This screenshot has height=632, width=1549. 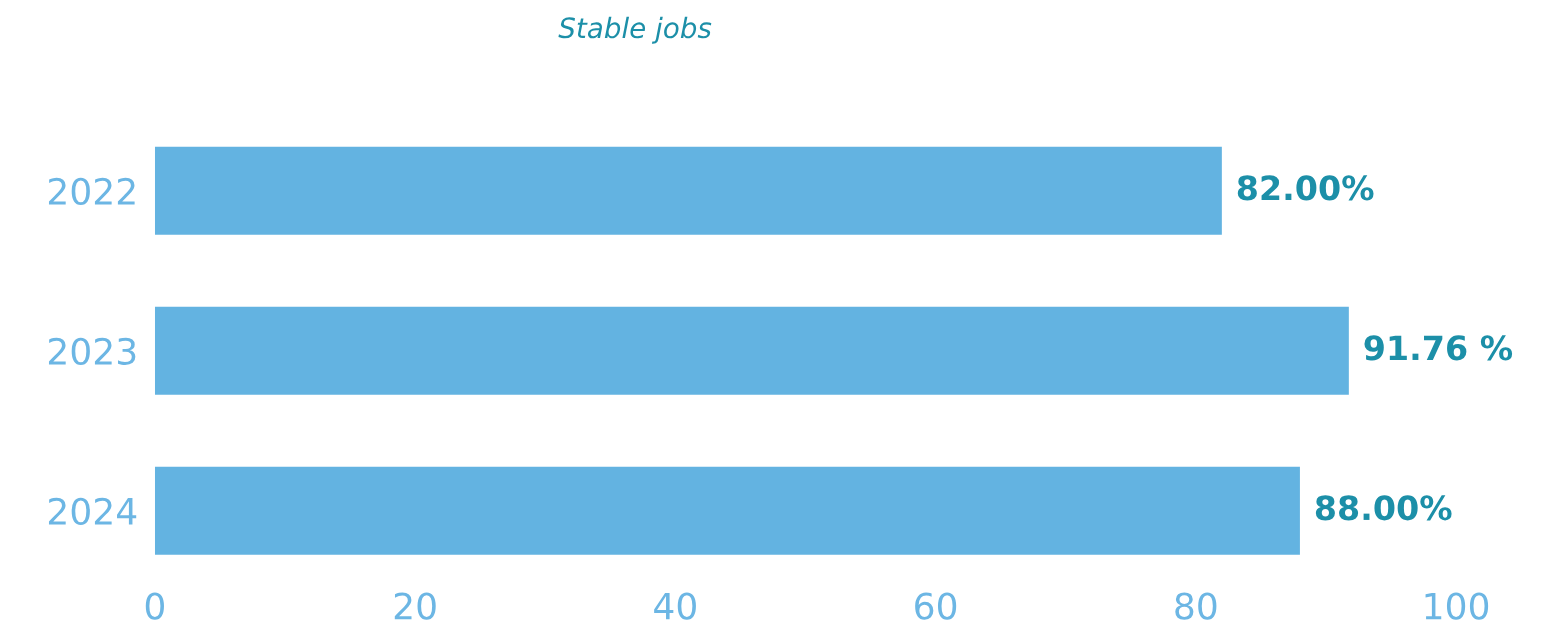 What do you see at coordinates (675, 606) in the screenshot?
I see `x-tick-label: 40` at bounding box center [675, 606].